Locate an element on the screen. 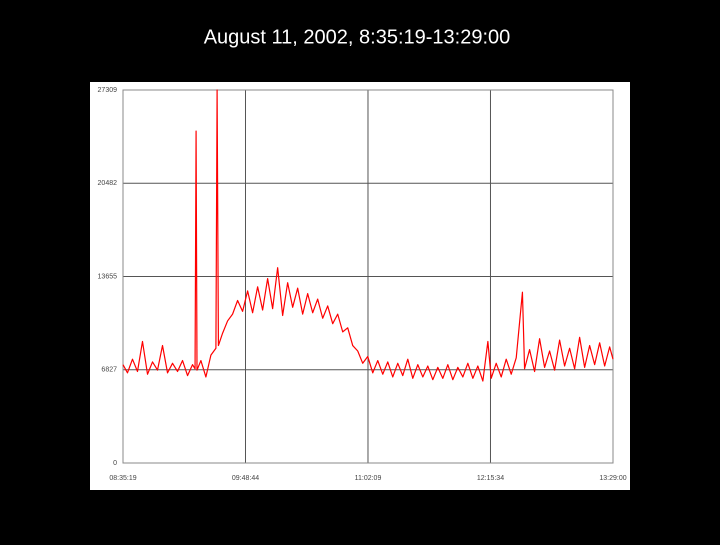 Image resolution: width=720 pixels, height=545 pixels. y-tick-label: 0 is located at coordinates (115, 463).